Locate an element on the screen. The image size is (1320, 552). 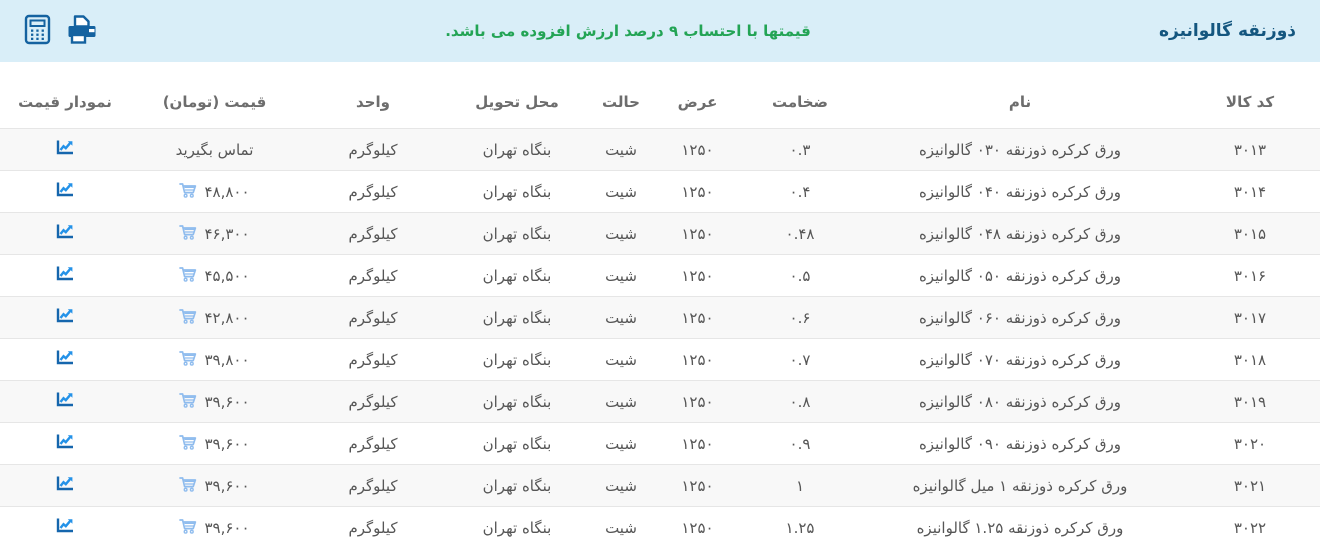
cell-name: ورق کرکره ذوزنقه ۰۴۰ گالوانیزه is located at coordinates (1020, 191).